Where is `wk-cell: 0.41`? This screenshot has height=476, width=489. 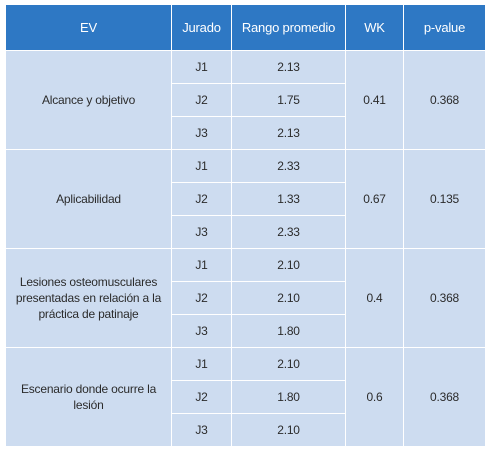 wk-cell: 0.41 is located at coordinates (374, 100).